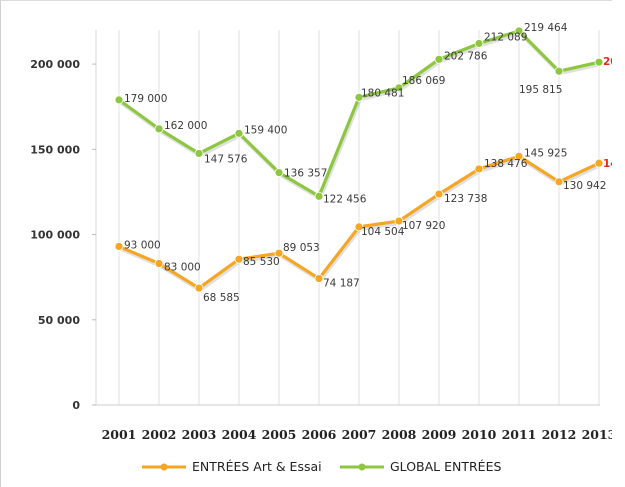  I want to click on point-global-2009, so click(439, 59).